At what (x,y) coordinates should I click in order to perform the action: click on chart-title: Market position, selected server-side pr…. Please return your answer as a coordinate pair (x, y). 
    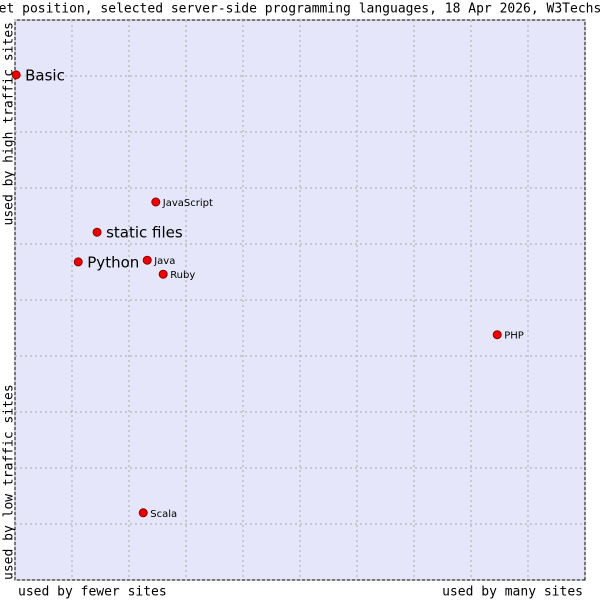
    Looking at the image, I should click on (300, 9).